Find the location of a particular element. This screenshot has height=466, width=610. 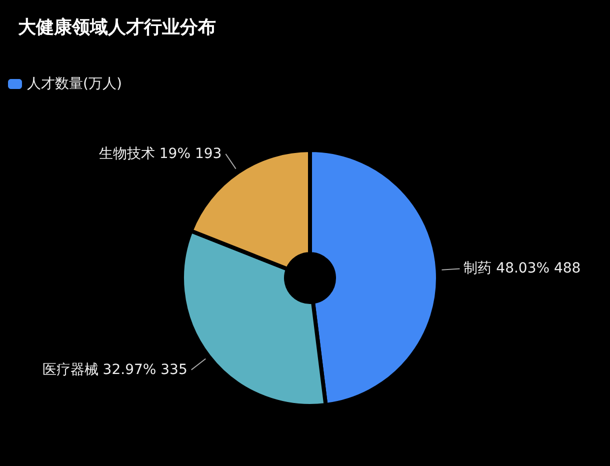

legend-label: 人才数量(万人) is located at coordinates (74, 84).